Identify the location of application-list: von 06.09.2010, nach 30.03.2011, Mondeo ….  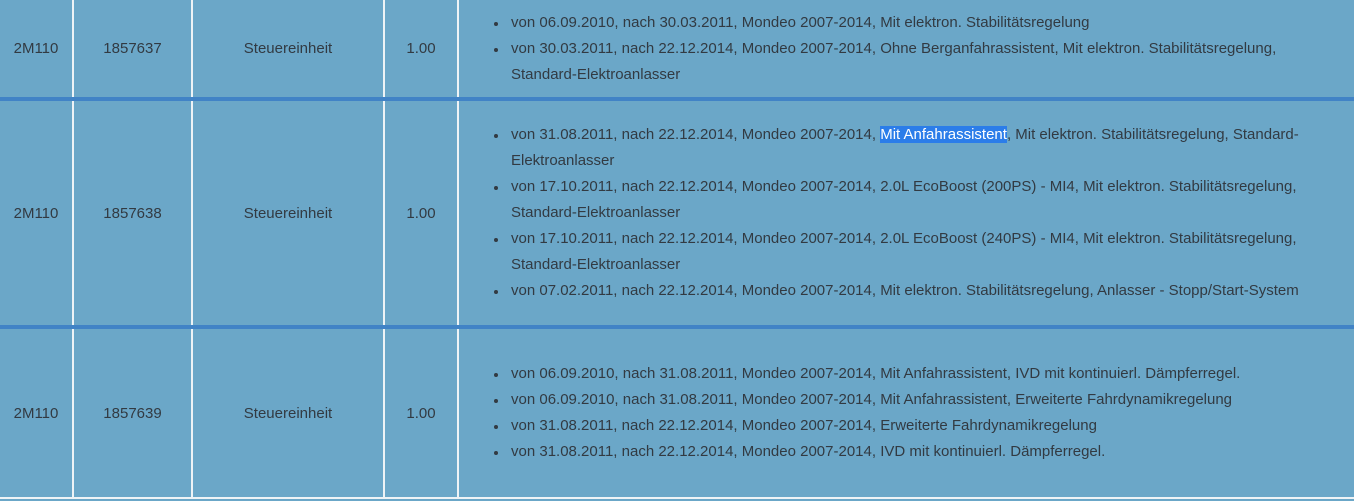
(886, 49).